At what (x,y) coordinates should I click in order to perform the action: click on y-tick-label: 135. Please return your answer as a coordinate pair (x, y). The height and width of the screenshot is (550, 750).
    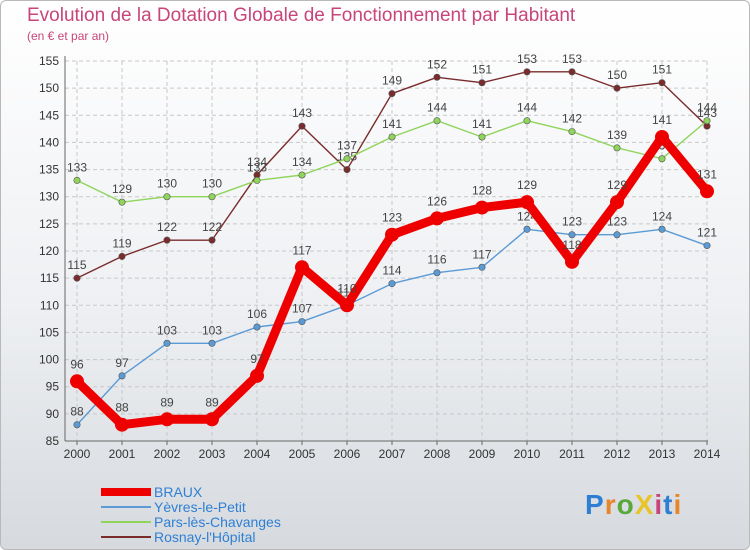
    Looking at the image, I should click on (49, 170).